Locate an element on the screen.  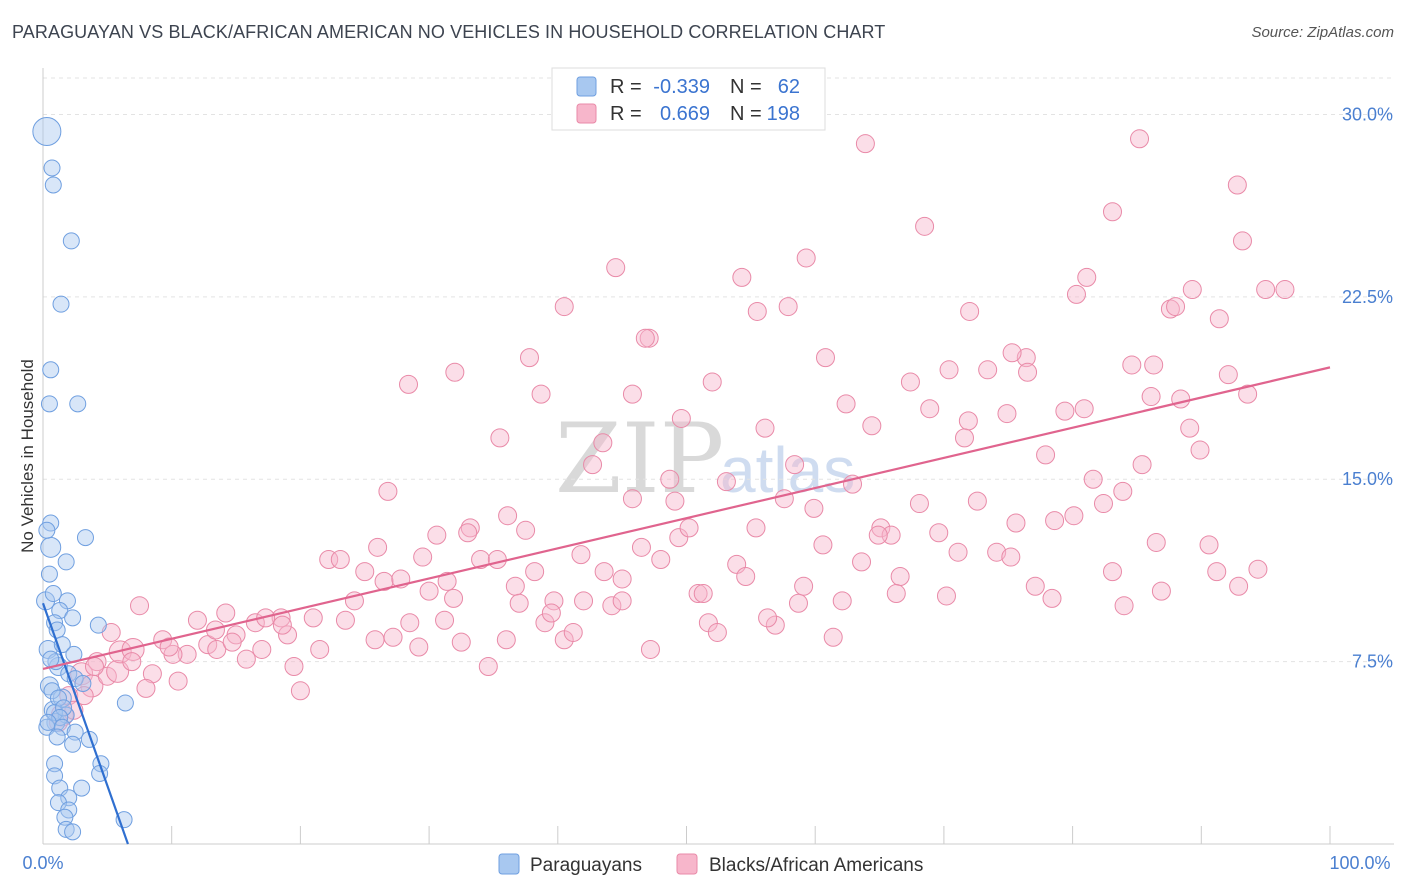
stats-legend: R = -0.339 N = 62 R = 0.669 N = 198 is located at coordinates (688, 99).